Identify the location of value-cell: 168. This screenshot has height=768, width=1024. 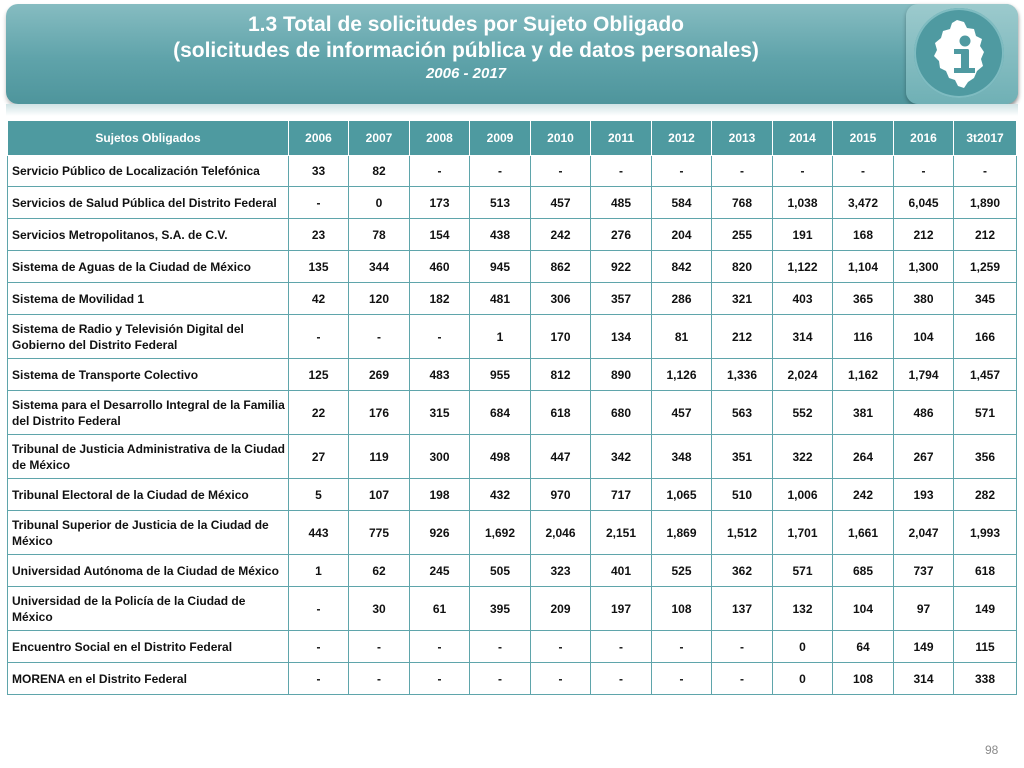
(863, 234).